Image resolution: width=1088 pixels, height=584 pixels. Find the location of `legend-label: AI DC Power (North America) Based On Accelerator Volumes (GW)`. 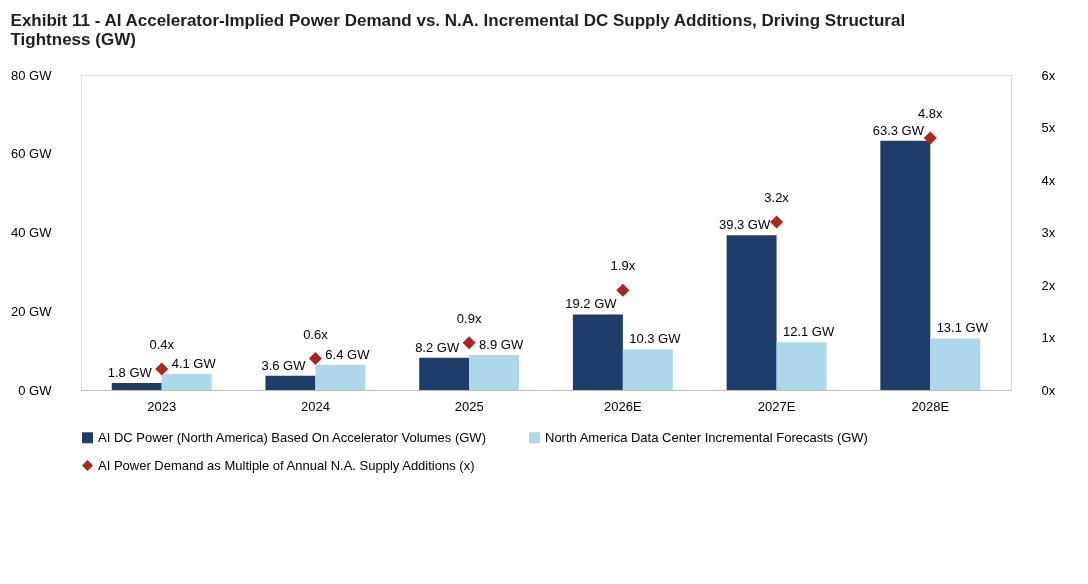

legend-label: AI DC Power (North America) Based On Accelerator Volumes (GW) is located at coordinates (292, 437).